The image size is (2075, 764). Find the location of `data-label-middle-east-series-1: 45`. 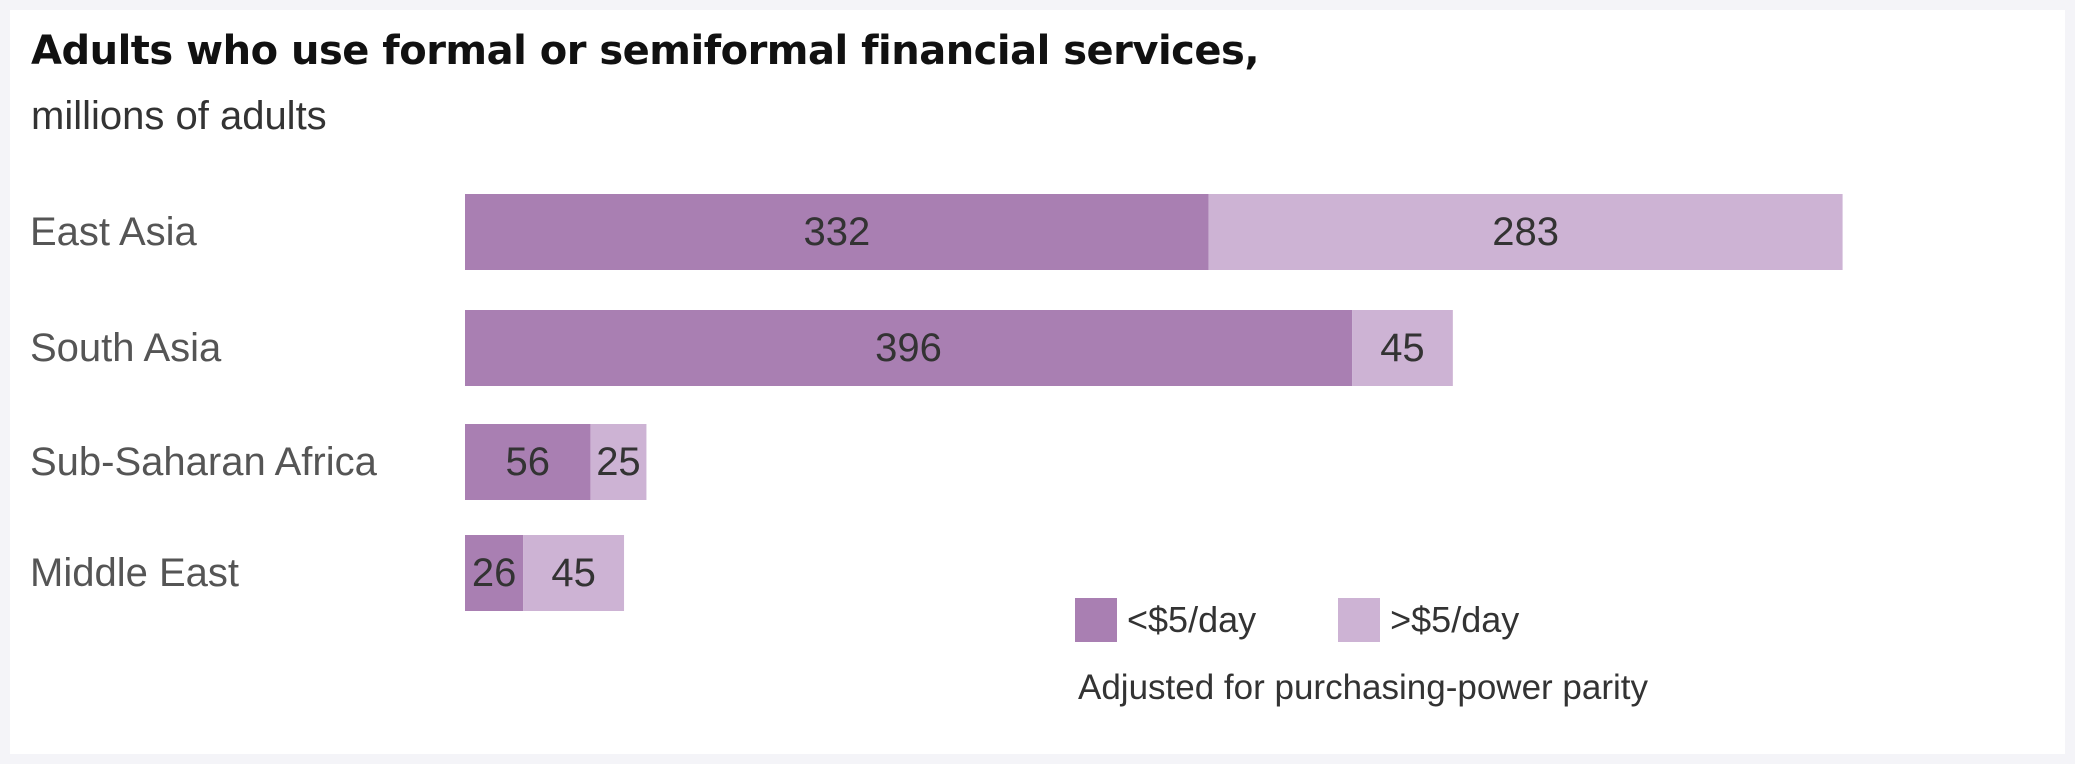

data-label-middle-east-series-1: 45 is located at coordinates (573, 573).